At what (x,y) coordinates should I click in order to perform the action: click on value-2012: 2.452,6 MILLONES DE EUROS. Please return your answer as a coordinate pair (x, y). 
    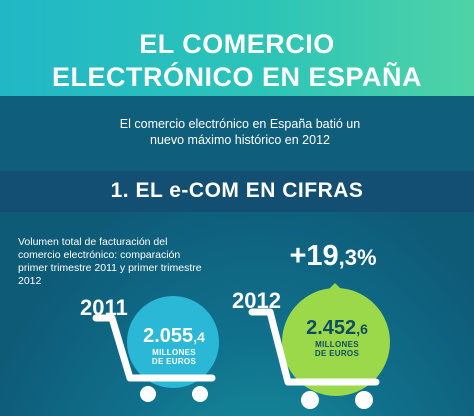
    Looking at the image, I should click on (337, 337).